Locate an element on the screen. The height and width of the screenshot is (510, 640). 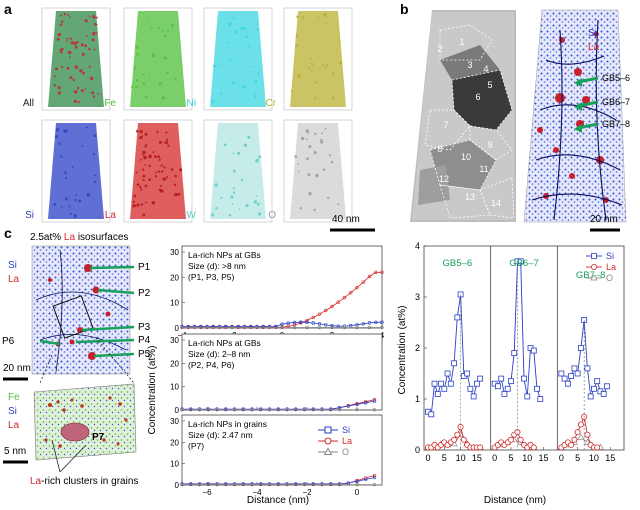
grain-number-4: 4 is located at coordinates (485, 69).